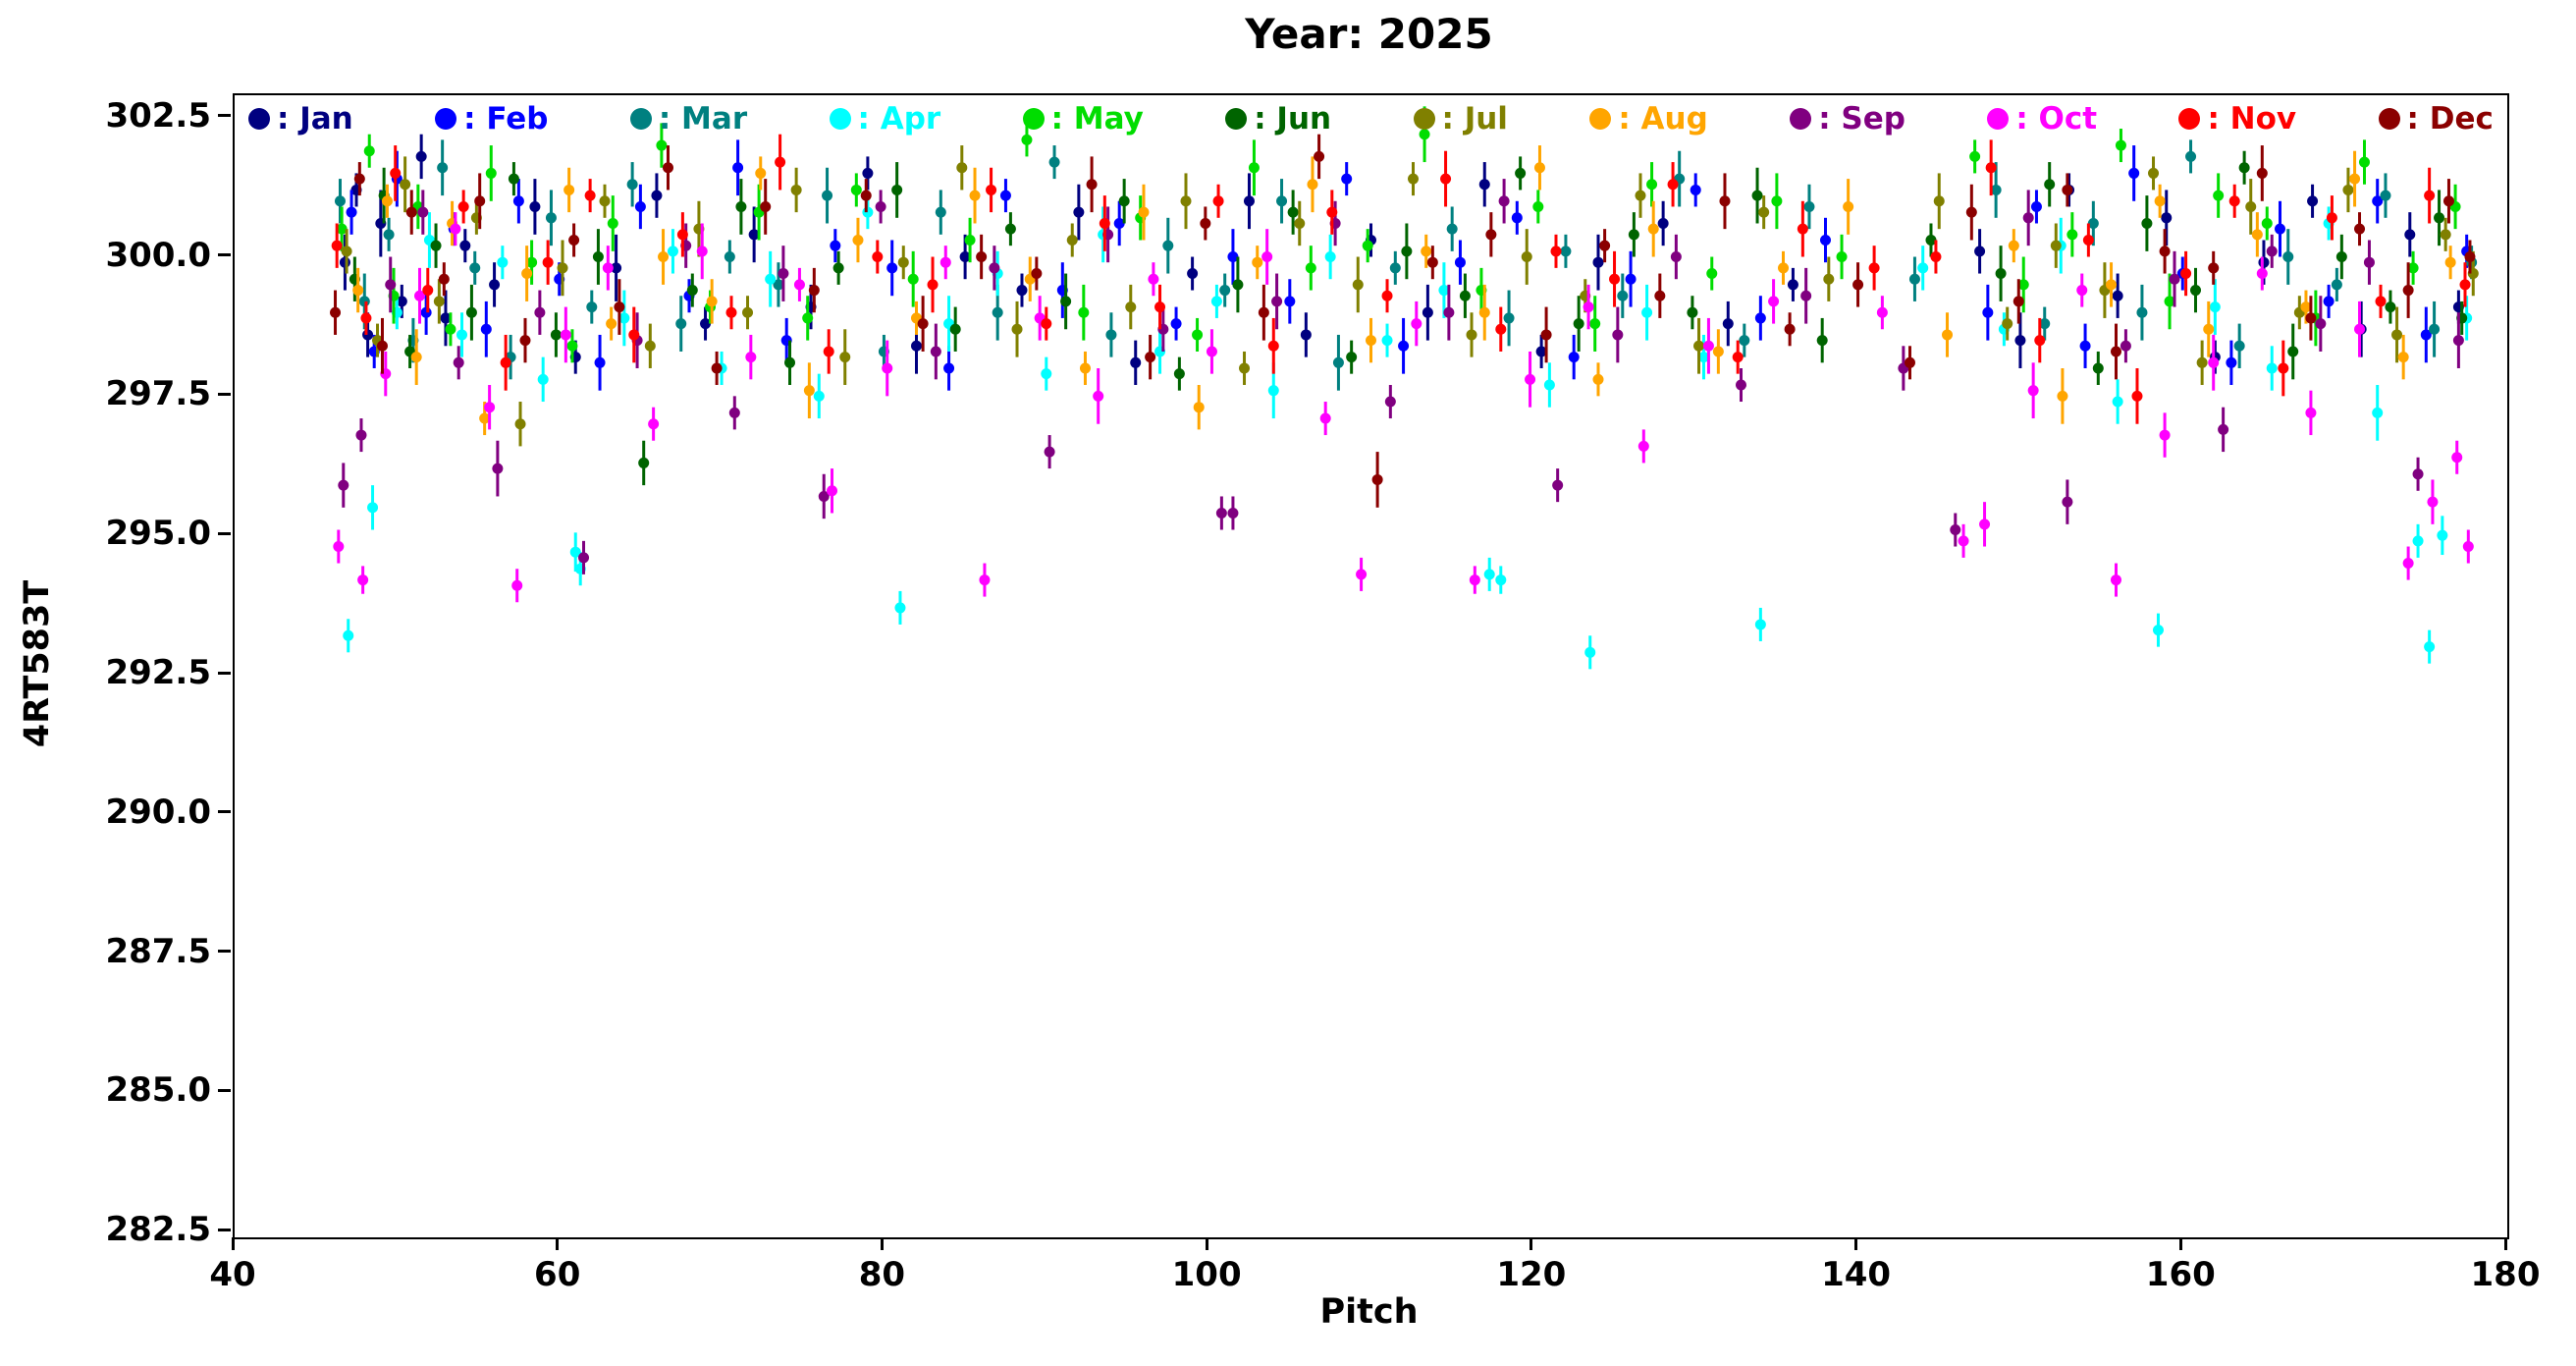 Image resolution: width=2576 pixels, height=1366 pixels. Describe the element at coordinates (158, 116) in the screenshot. I see `y-tick-label: 302.5` at that location.